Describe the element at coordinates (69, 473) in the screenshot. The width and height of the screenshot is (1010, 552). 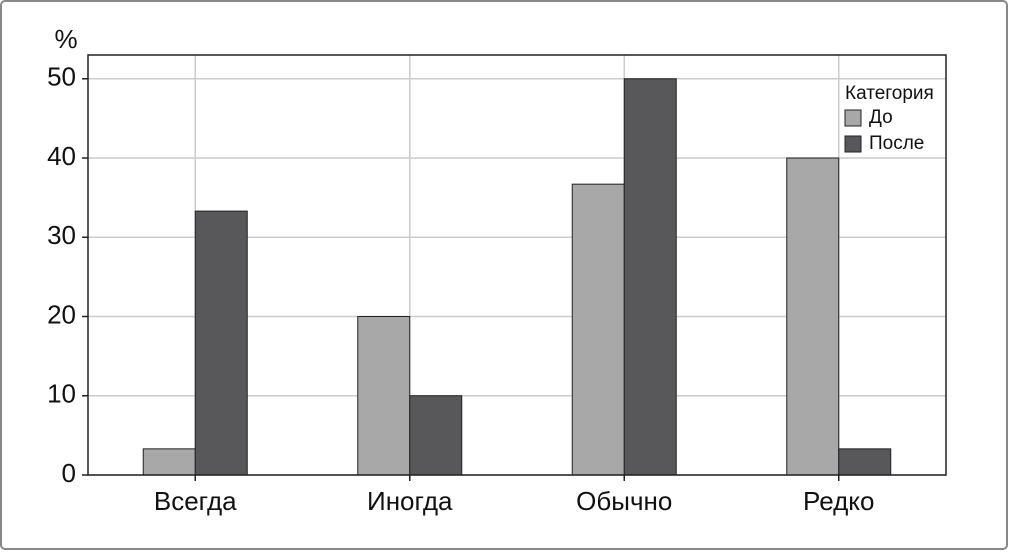
I see `y-tick-label: 0` at that location.